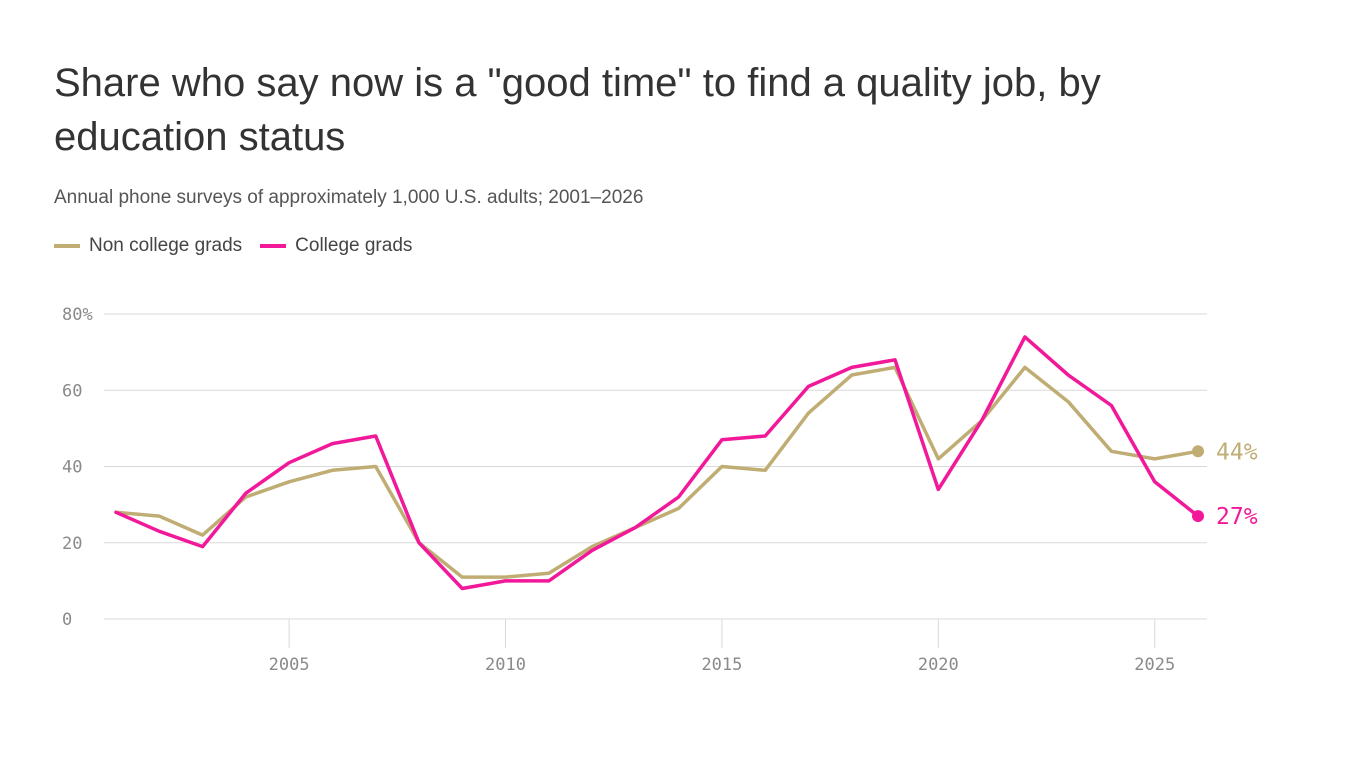 The height and width of the screenshot is (768, 1366). I want to click on y-tick-label-80: 80%, so click(77, 315).